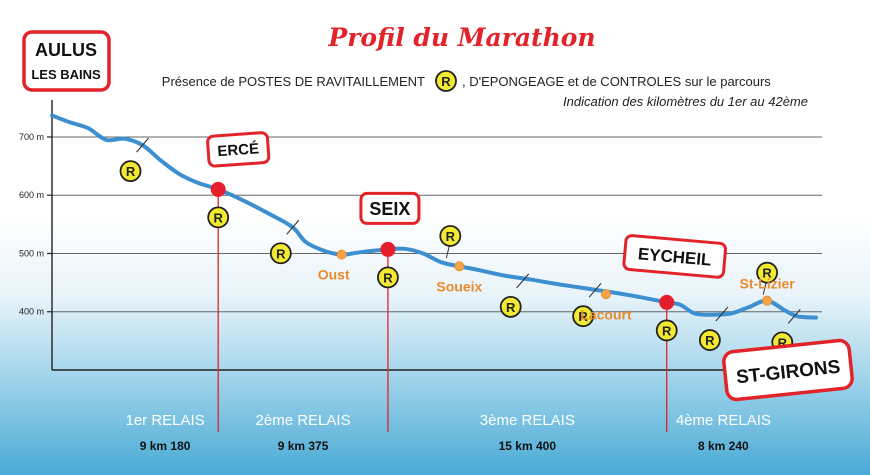 The height and width of the screenshot is (475, 870). I want to click on finish-sign: ST-GIRONS, so click(788, 370).